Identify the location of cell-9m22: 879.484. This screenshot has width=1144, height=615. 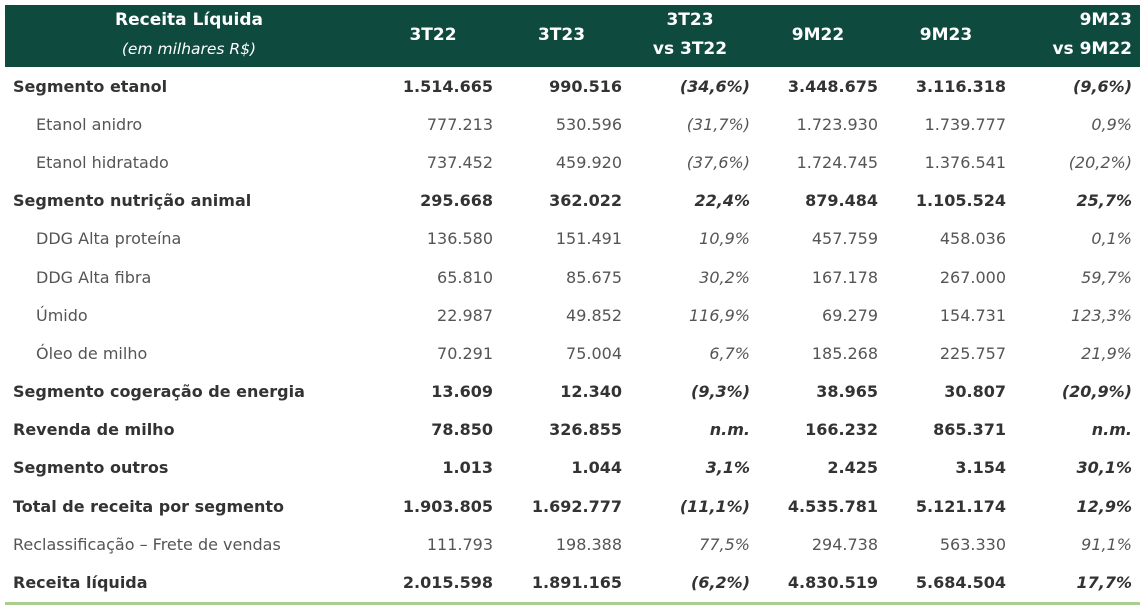
(841, 201).